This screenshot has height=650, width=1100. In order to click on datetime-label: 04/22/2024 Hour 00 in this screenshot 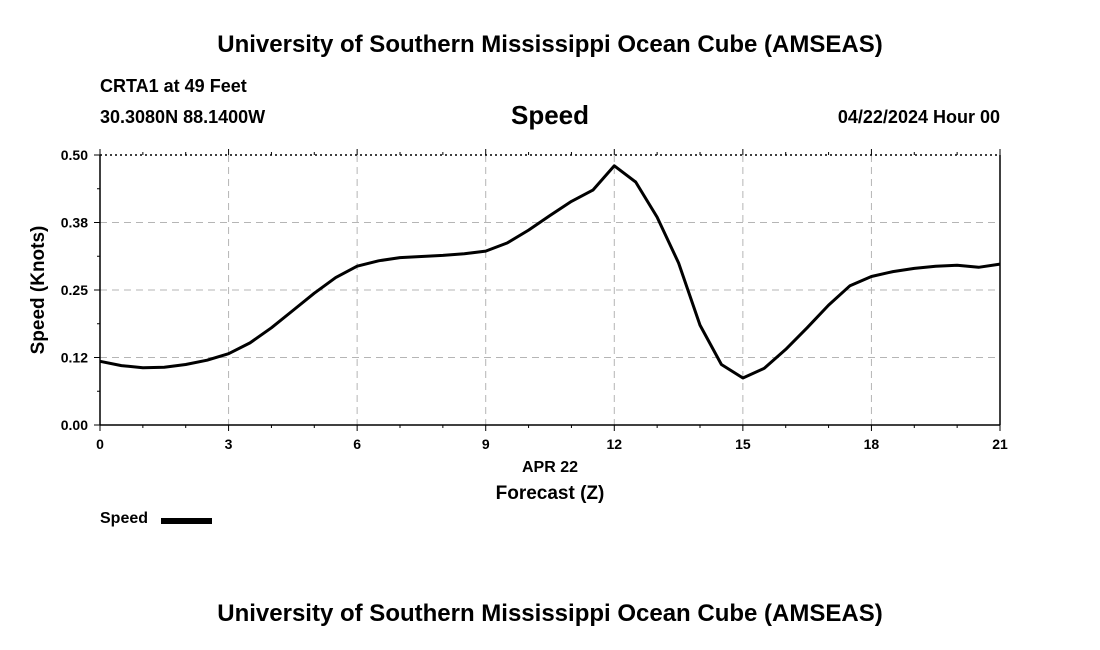, I will do `click(918, 117)`.